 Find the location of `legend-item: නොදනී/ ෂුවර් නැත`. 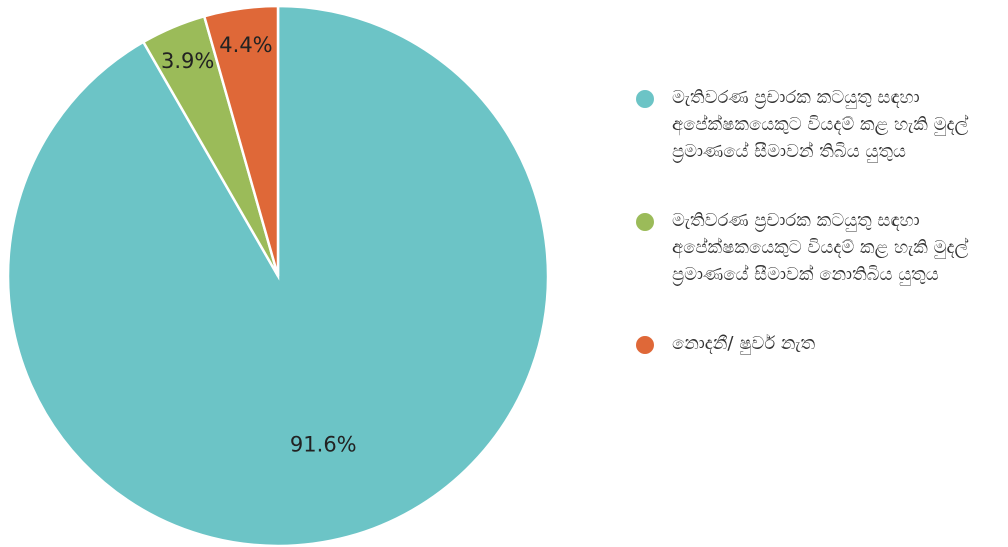

legend-item: නොදනී/ ෂුවර් නැත is located at coordinates (821, 343).